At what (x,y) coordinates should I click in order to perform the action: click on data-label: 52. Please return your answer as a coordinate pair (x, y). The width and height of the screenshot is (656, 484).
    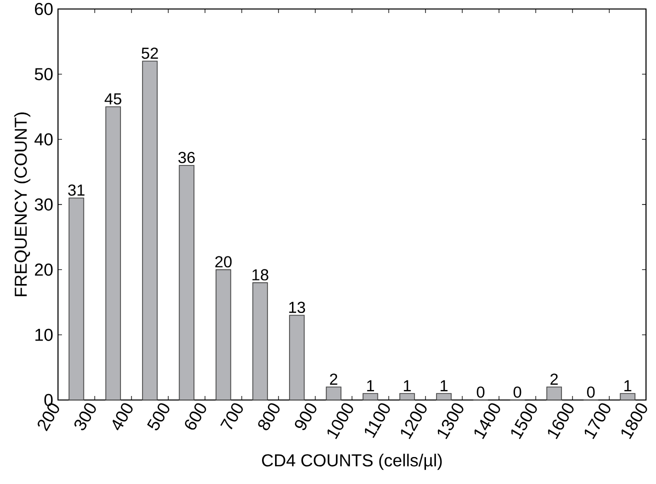
    Looking at the image, I should click on (150, 53).